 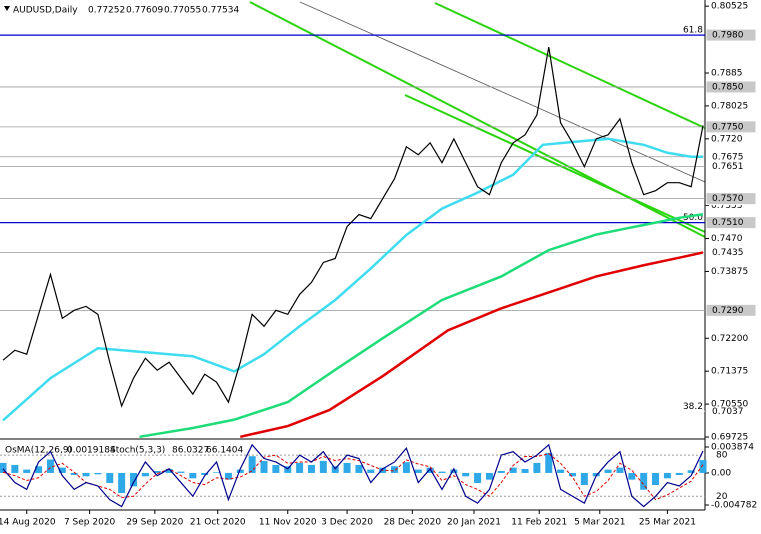 What do you see at coordinates (729, 339) in the screenshot?
I see `y-tick-label: 0.72200` at bounding box center [729, 339].